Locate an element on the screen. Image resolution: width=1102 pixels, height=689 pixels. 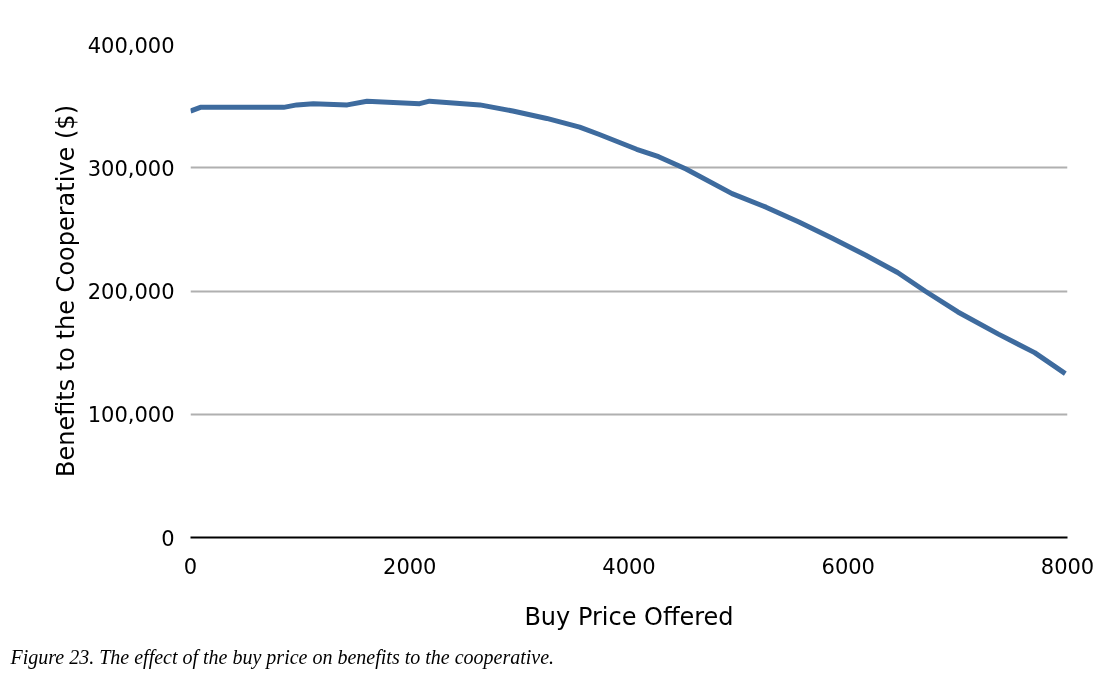
x-axis-title: Buy Price Offered is located at coordinates (629, 616).